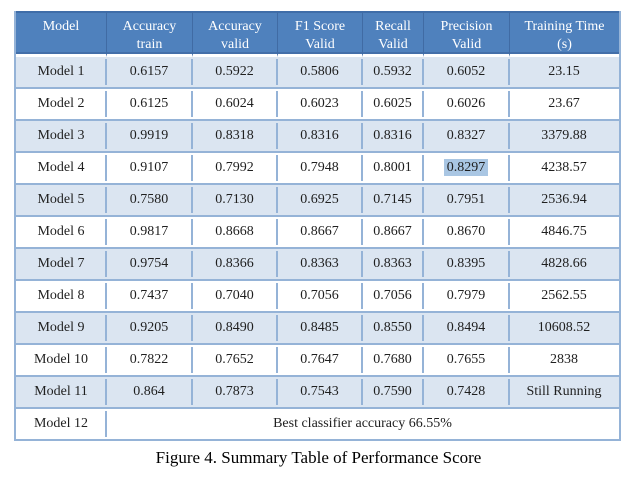 The height and width of the screenshot is (480, 635). What do you see at coordinates (234, 297) in the screenshot?
I see `metric-cell: 0.7040` at bounding box center [234, 297].